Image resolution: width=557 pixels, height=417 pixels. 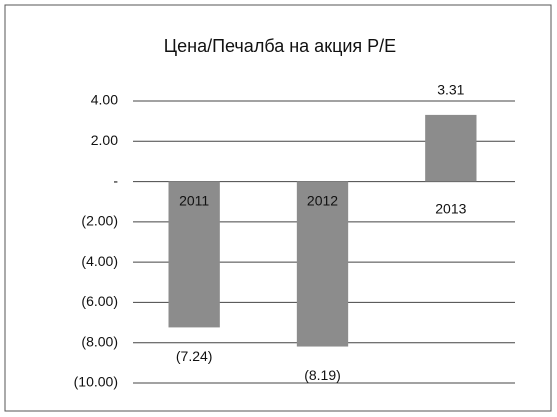 I want to click on category-label: 2013, so click(x=450, y=208).